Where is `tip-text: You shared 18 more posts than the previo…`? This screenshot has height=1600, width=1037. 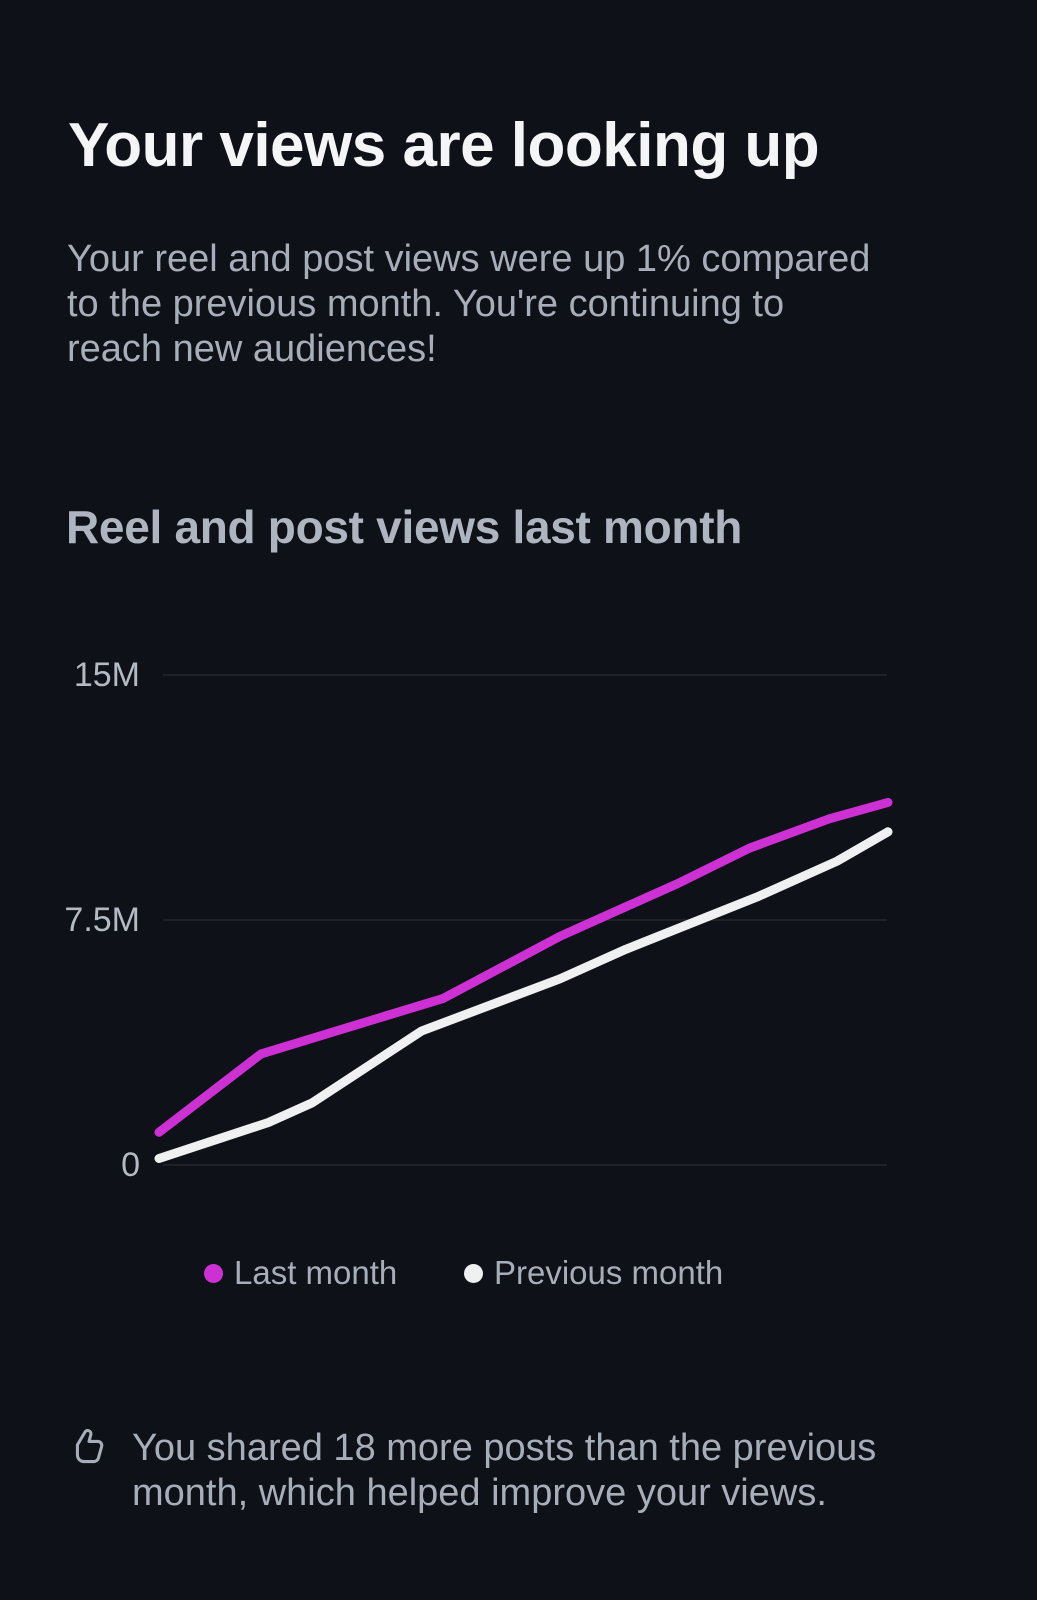 tip-text: You shared 18 more posts than the previo… is located at coordinates (504, 1470).